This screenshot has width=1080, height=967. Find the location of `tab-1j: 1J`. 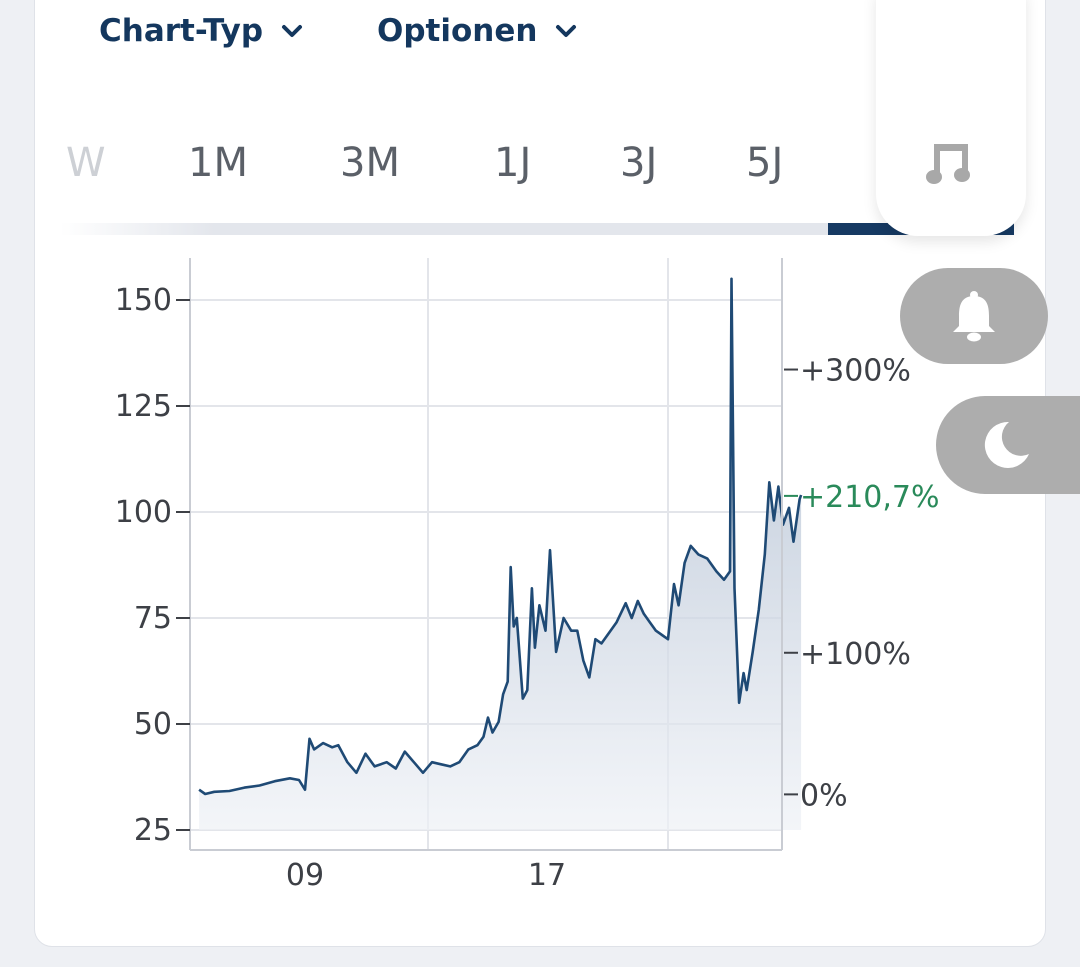

tab-1j: 1J is located at coordinates (513, 163).